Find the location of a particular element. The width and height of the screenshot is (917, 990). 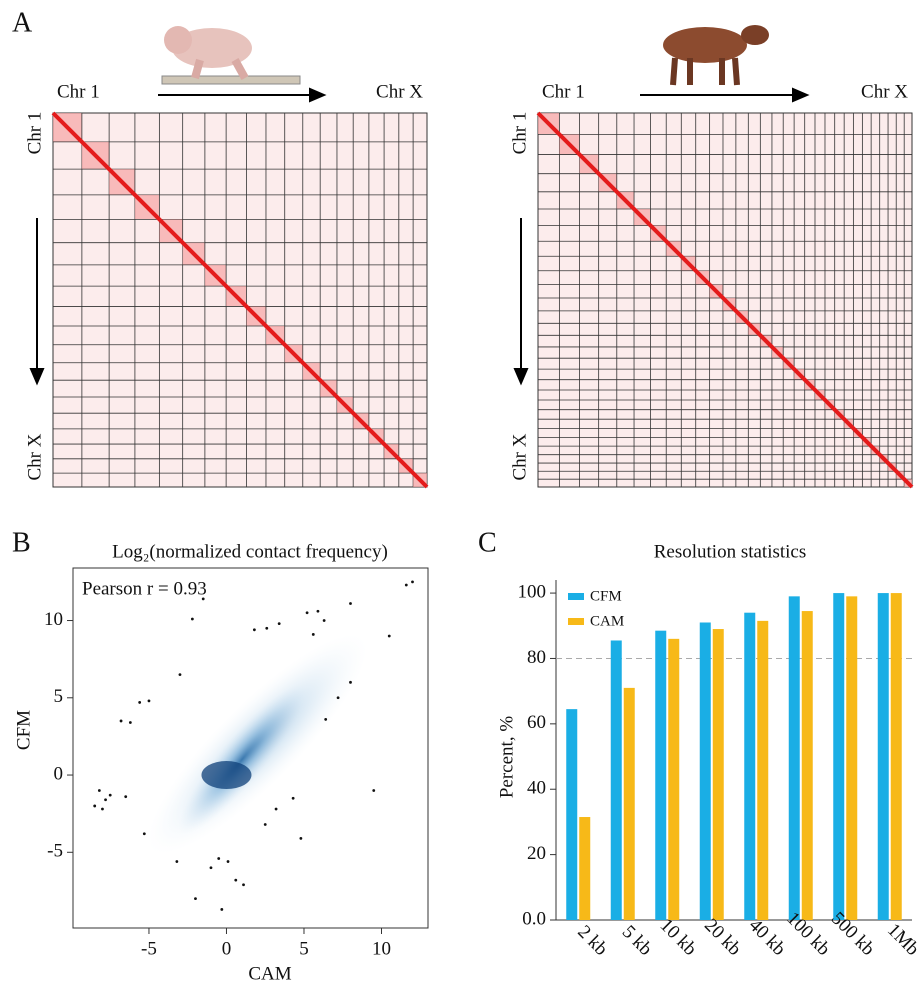

x-tick-label: 2 kb is located at coordinates (592, 940).